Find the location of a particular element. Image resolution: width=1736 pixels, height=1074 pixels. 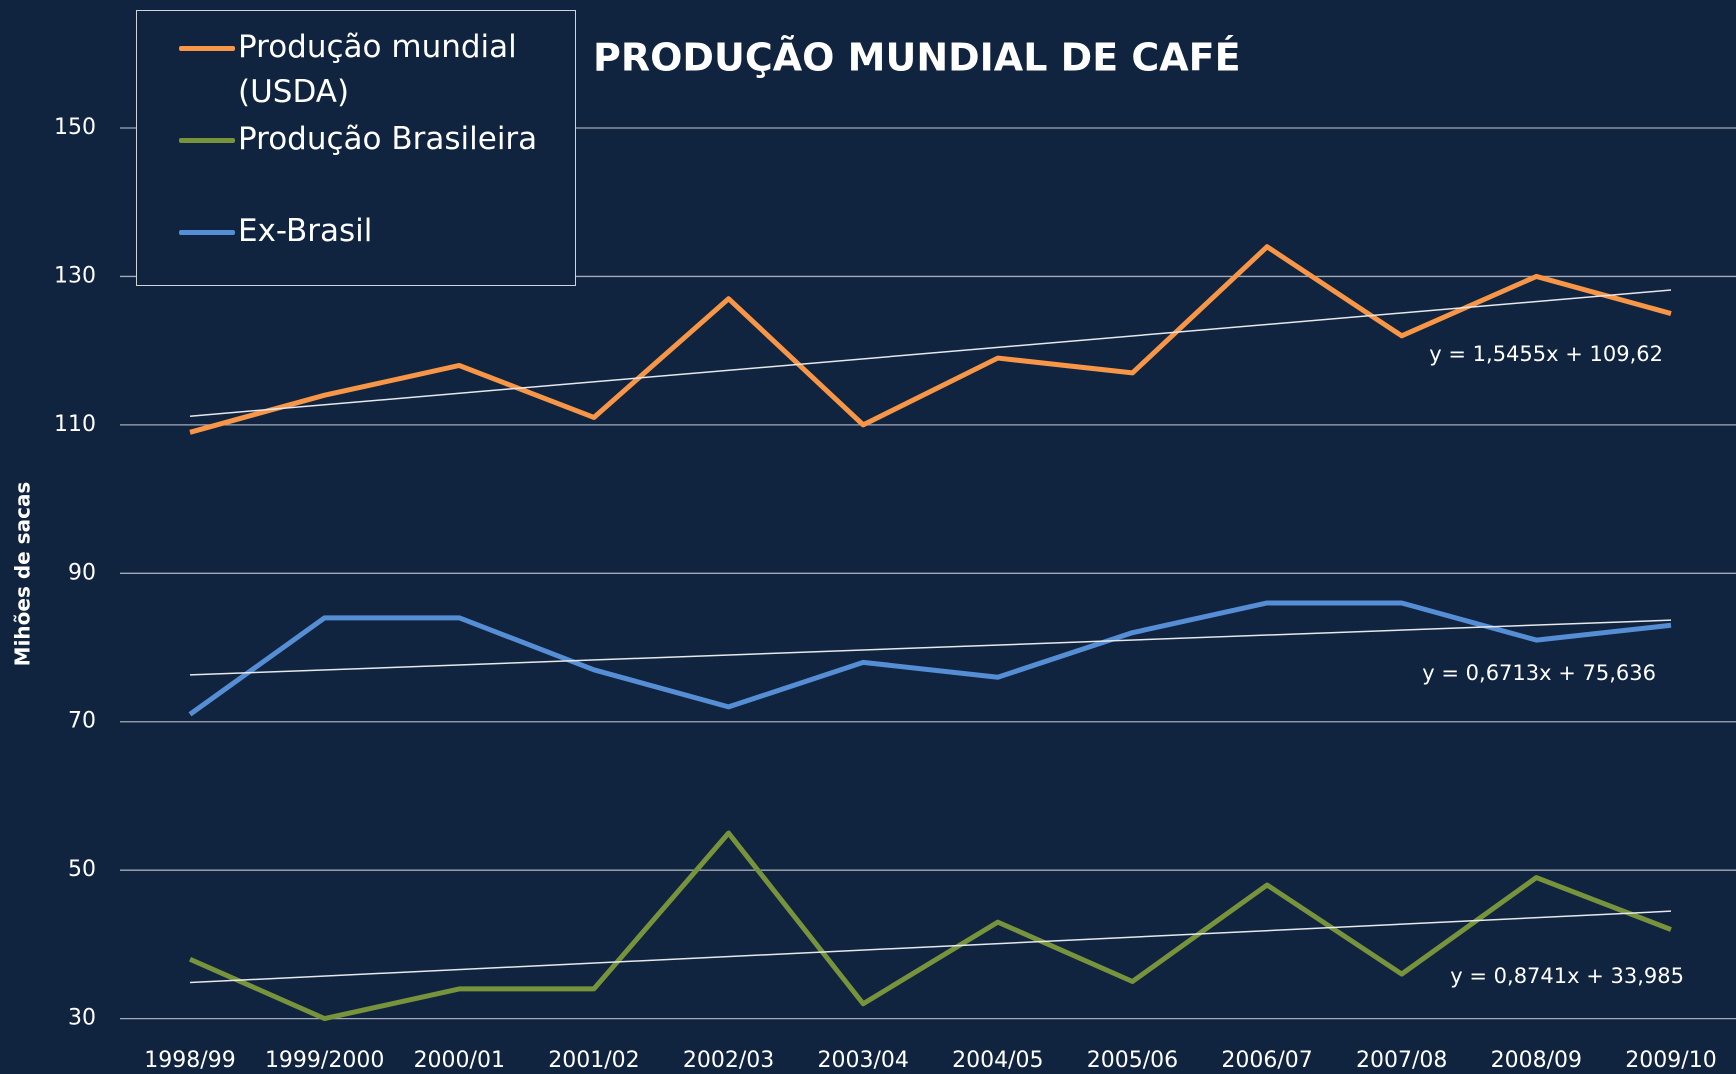

x-tick-label: 2000/01 is located at coordinates (459, 1060).